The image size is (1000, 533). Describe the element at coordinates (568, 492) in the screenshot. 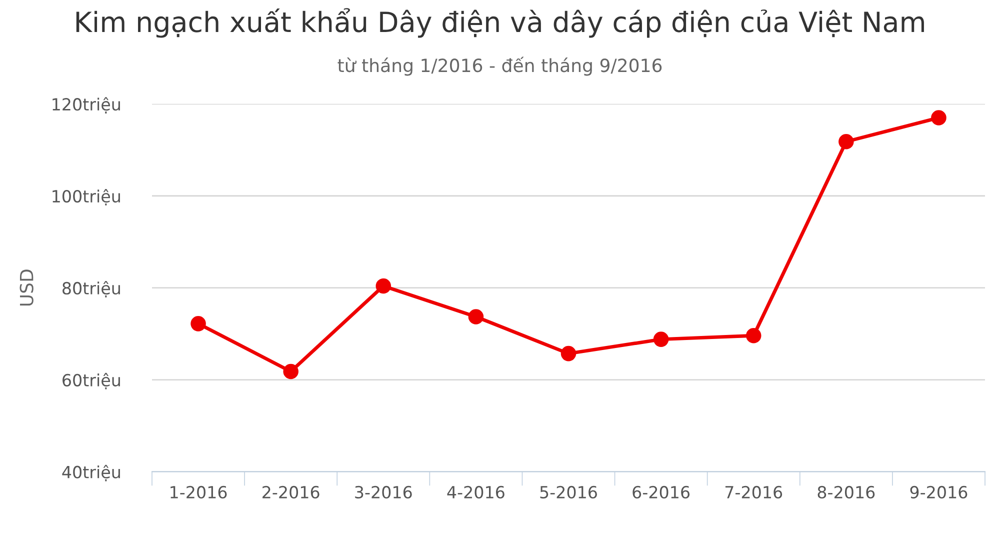

I see `x-tick-label: 5-2016` at that location.